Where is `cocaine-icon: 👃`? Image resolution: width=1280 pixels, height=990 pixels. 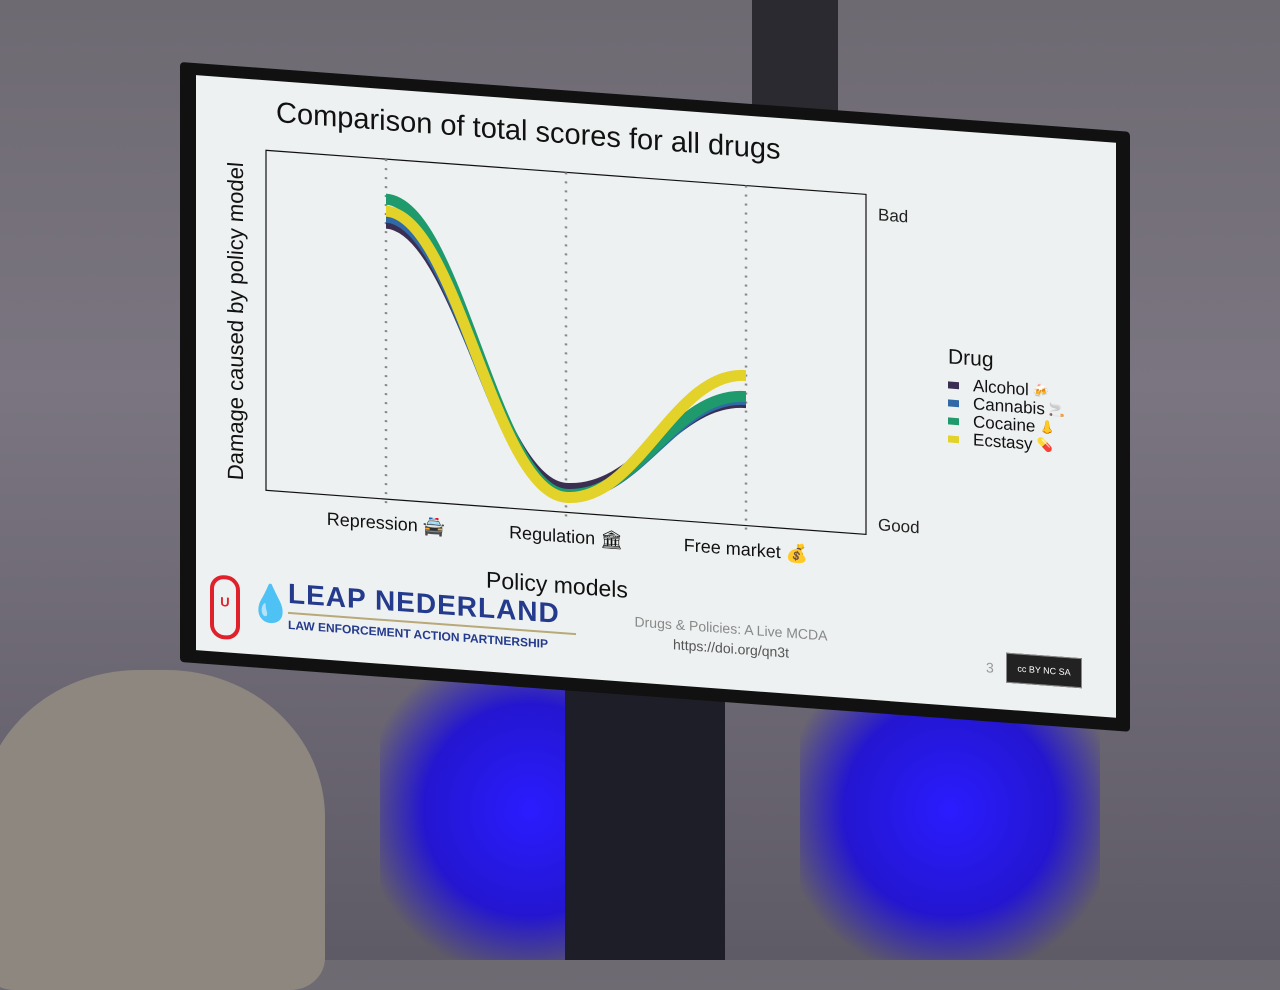
cocaine-icon: 👃 is located at coordinates (1047, 427).